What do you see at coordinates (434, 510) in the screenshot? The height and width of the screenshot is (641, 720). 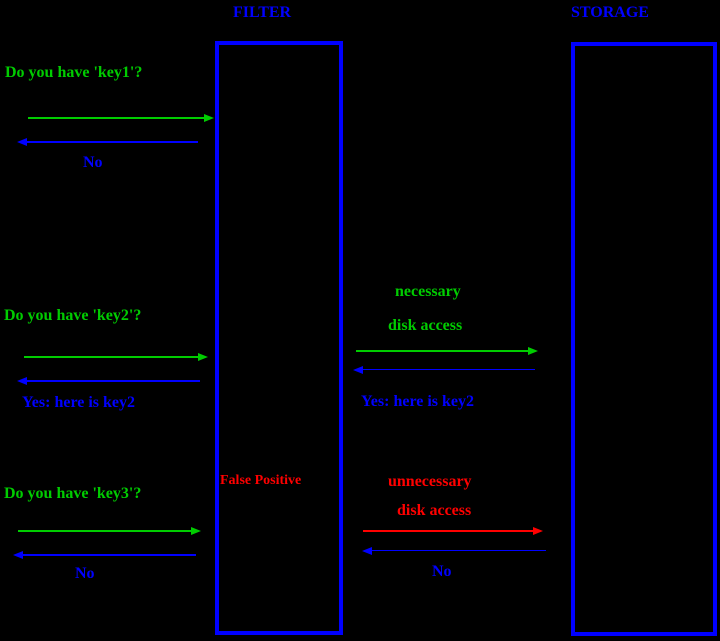 I see `unnecessary-disk-access-label-line2: disk access` at bounding box center [434, 510].